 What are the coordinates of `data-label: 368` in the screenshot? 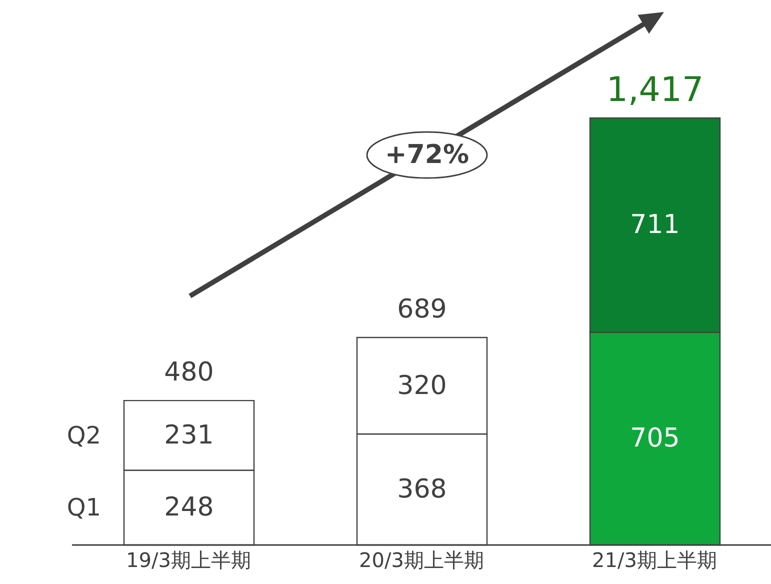 It's located at (422, 489).